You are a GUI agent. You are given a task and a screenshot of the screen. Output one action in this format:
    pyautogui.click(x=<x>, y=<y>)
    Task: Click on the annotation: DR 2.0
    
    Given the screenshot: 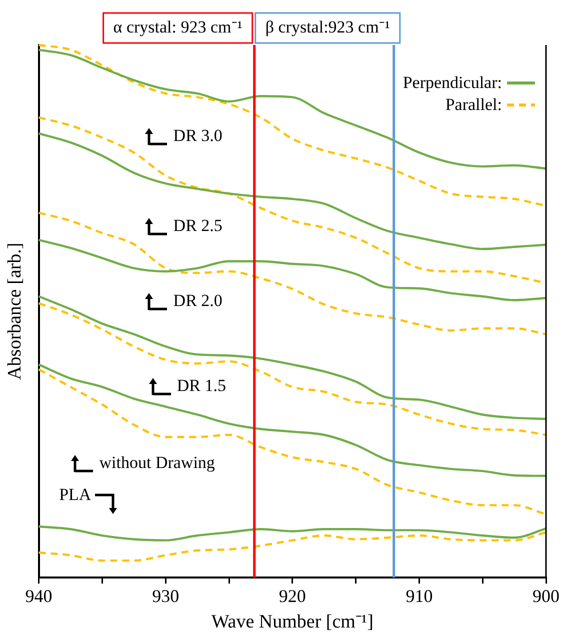 What is the action you would take?
    pyautogui.click(x=197, y=300)
    